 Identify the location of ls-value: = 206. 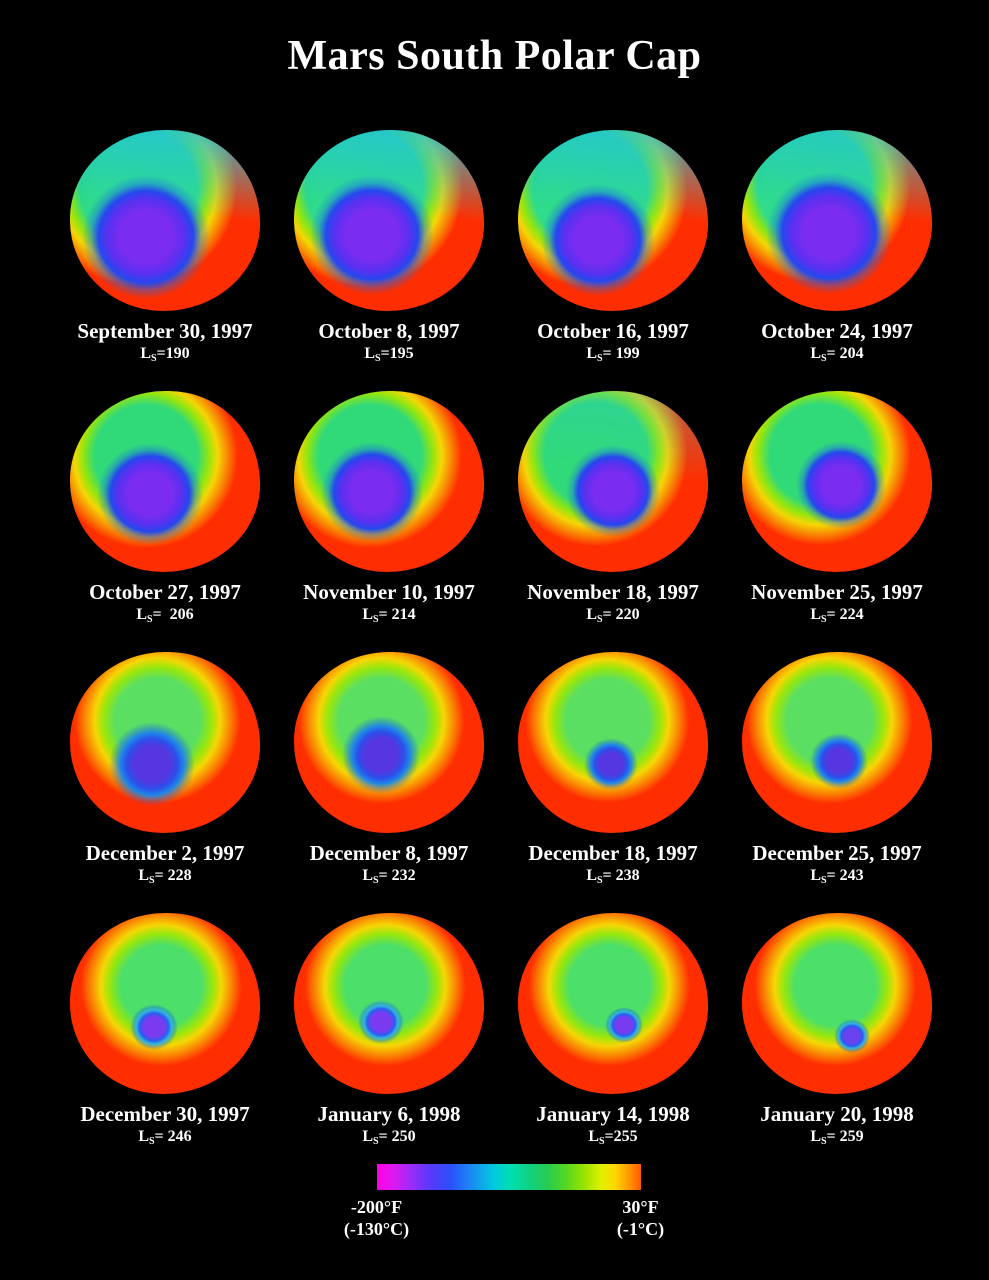
(173, 614).